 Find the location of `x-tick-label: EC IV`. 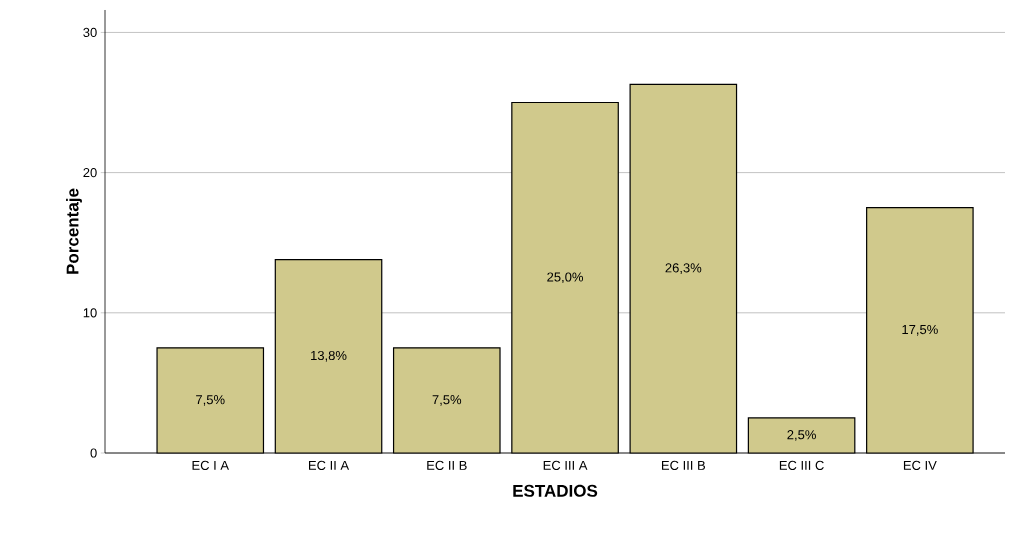

x-tick-label: EC IV is located at coordinates (920, 465).